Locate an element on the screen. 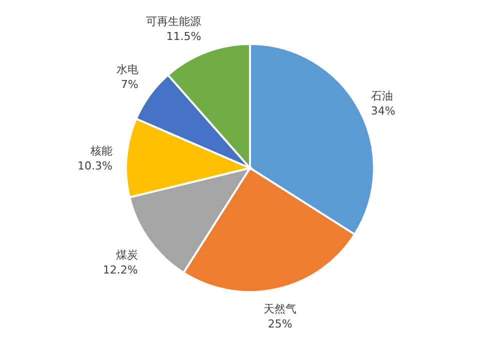 Image resolution: width=499 pixels, height=340 pixels. data-label: 25% is located at coordinates (280, 324).